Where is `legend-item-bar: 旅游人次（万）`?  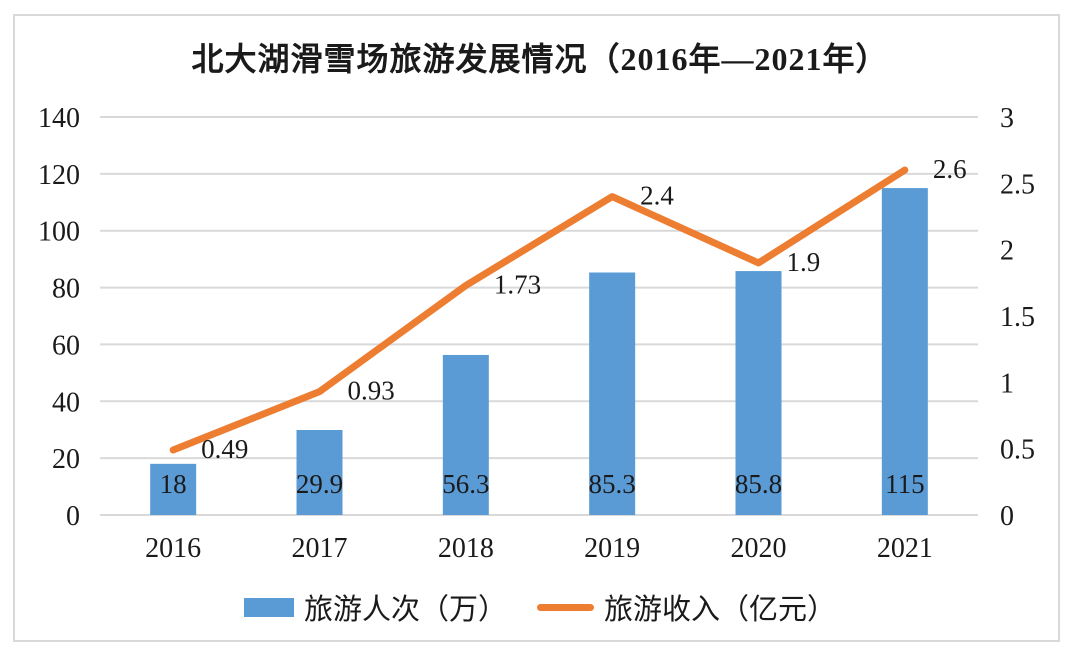
legend-item-bar: 旅游人次（万） is located at coordinates (375, 607).